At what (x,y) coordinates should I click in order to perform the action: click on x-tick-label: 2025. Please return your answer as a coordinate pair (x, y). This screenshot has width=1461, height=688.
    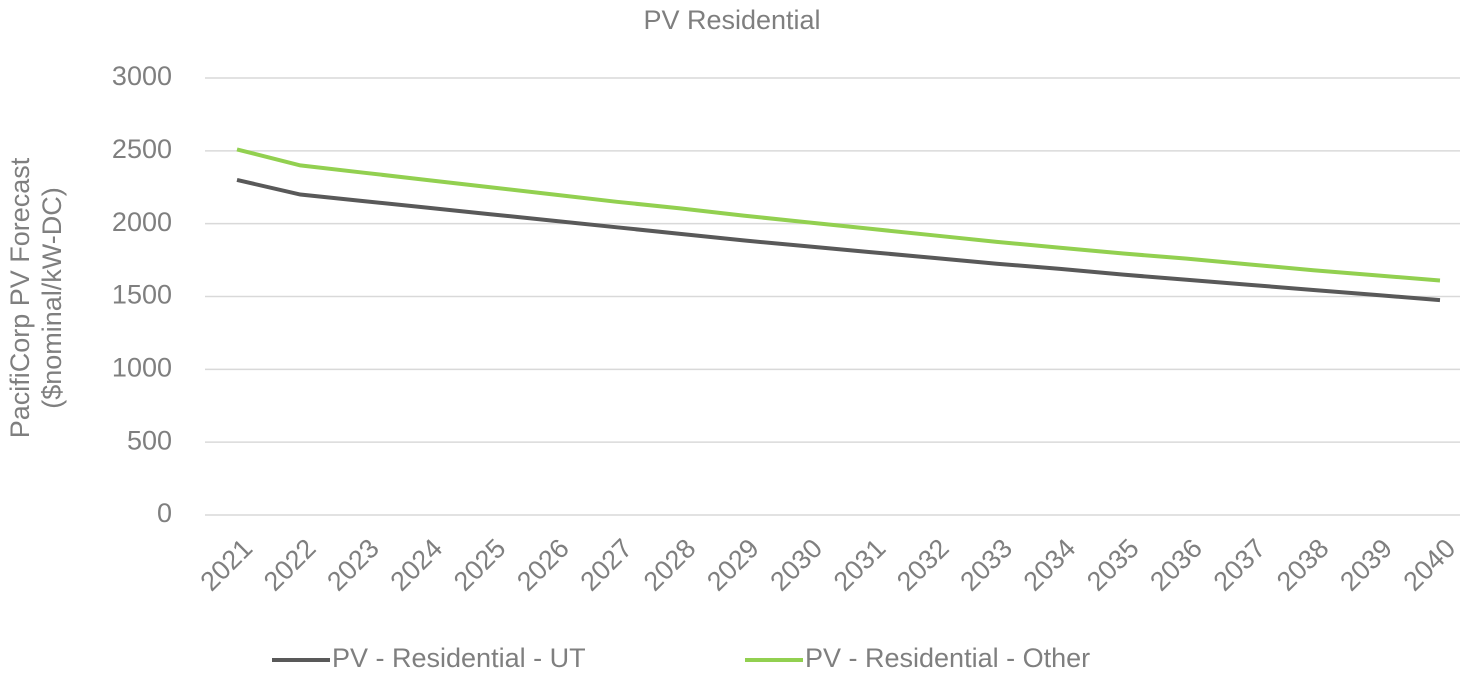
    Looking at the image, I should click on (480, 565).